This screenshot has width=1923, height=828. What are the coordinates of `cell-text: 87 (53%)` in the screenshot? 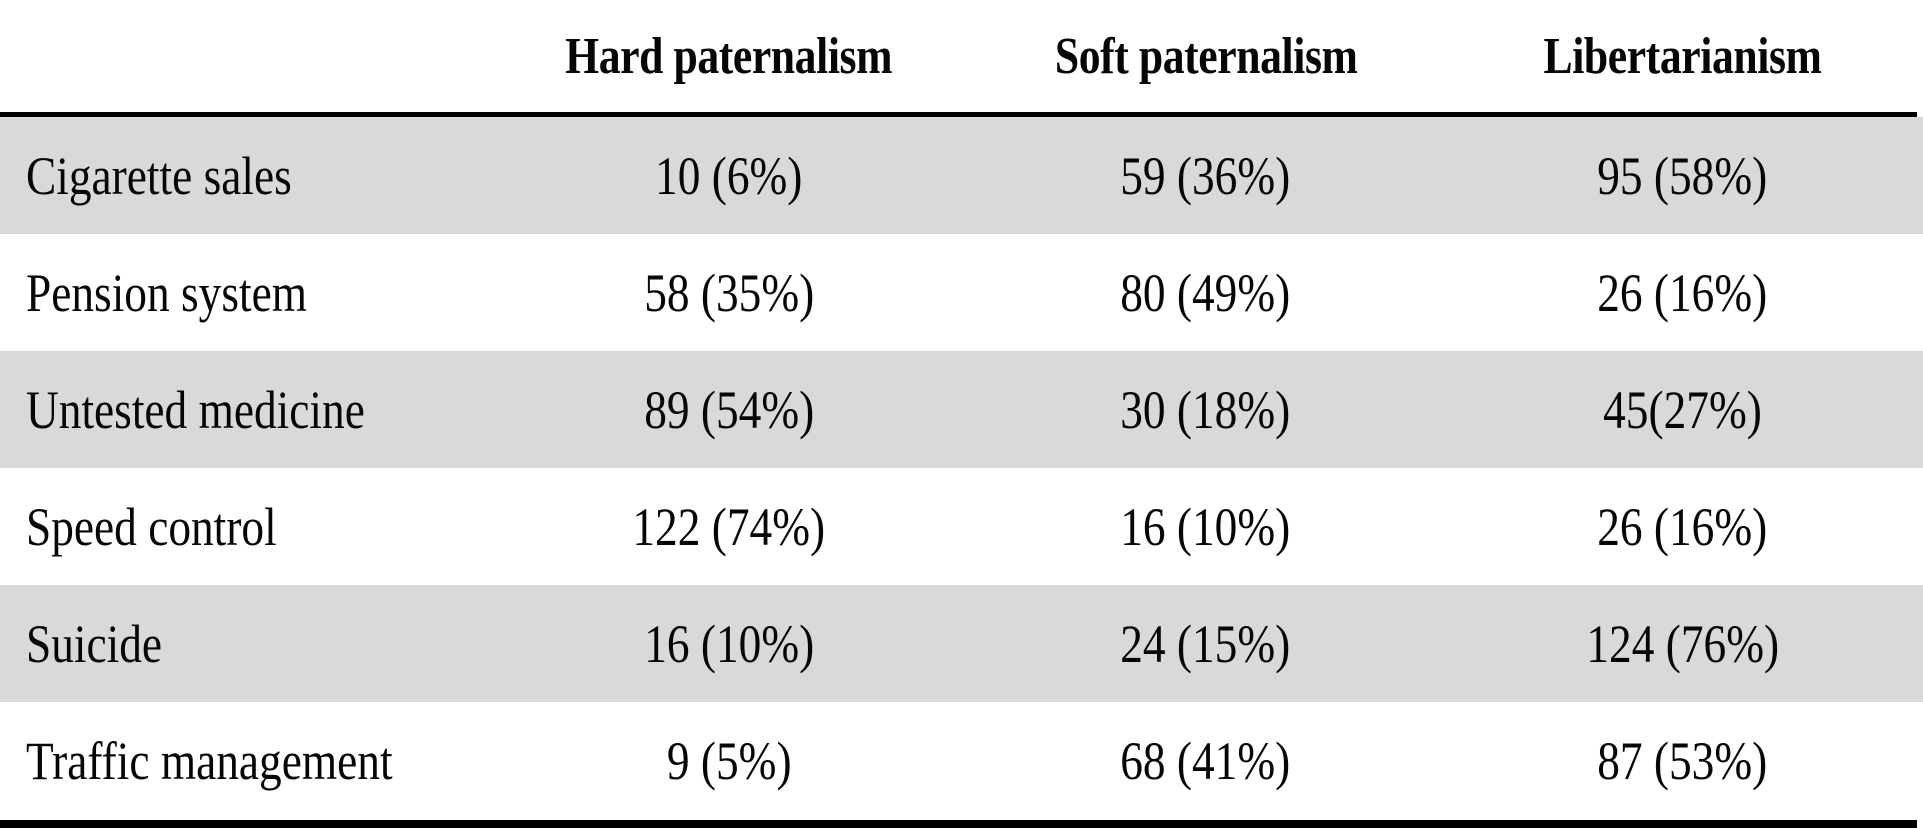 It's located at (1682, 760).